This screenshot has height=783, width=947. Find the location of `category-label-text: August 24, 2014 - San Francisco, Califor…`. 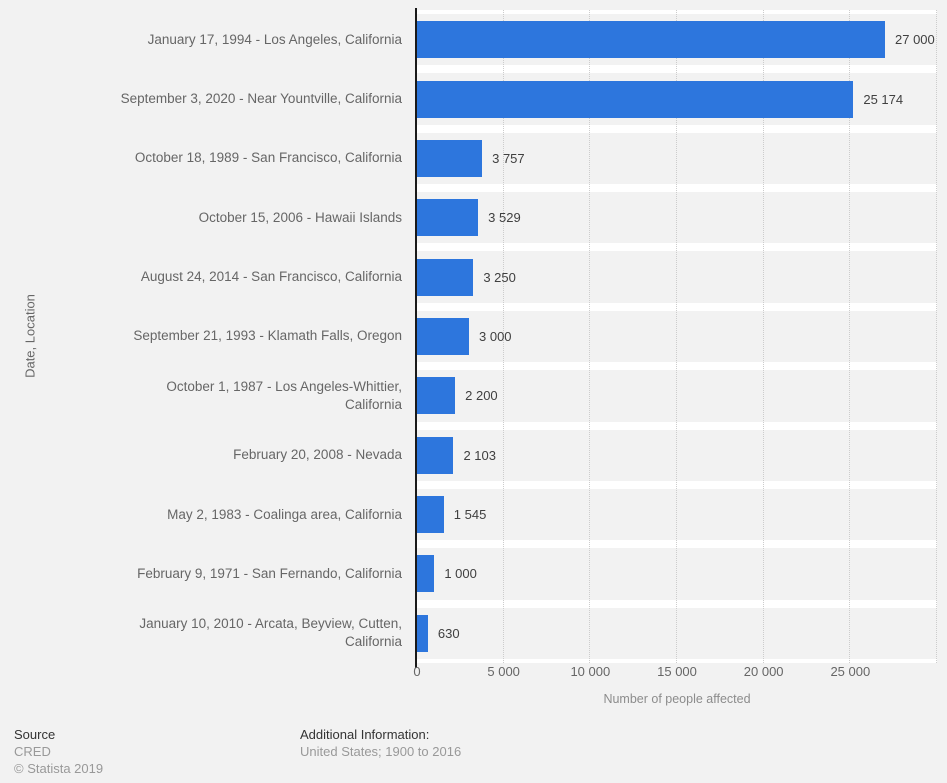

category-label-text: August 24, 2014 - San Francisco, Califor… is located at coordinates (271, 277).